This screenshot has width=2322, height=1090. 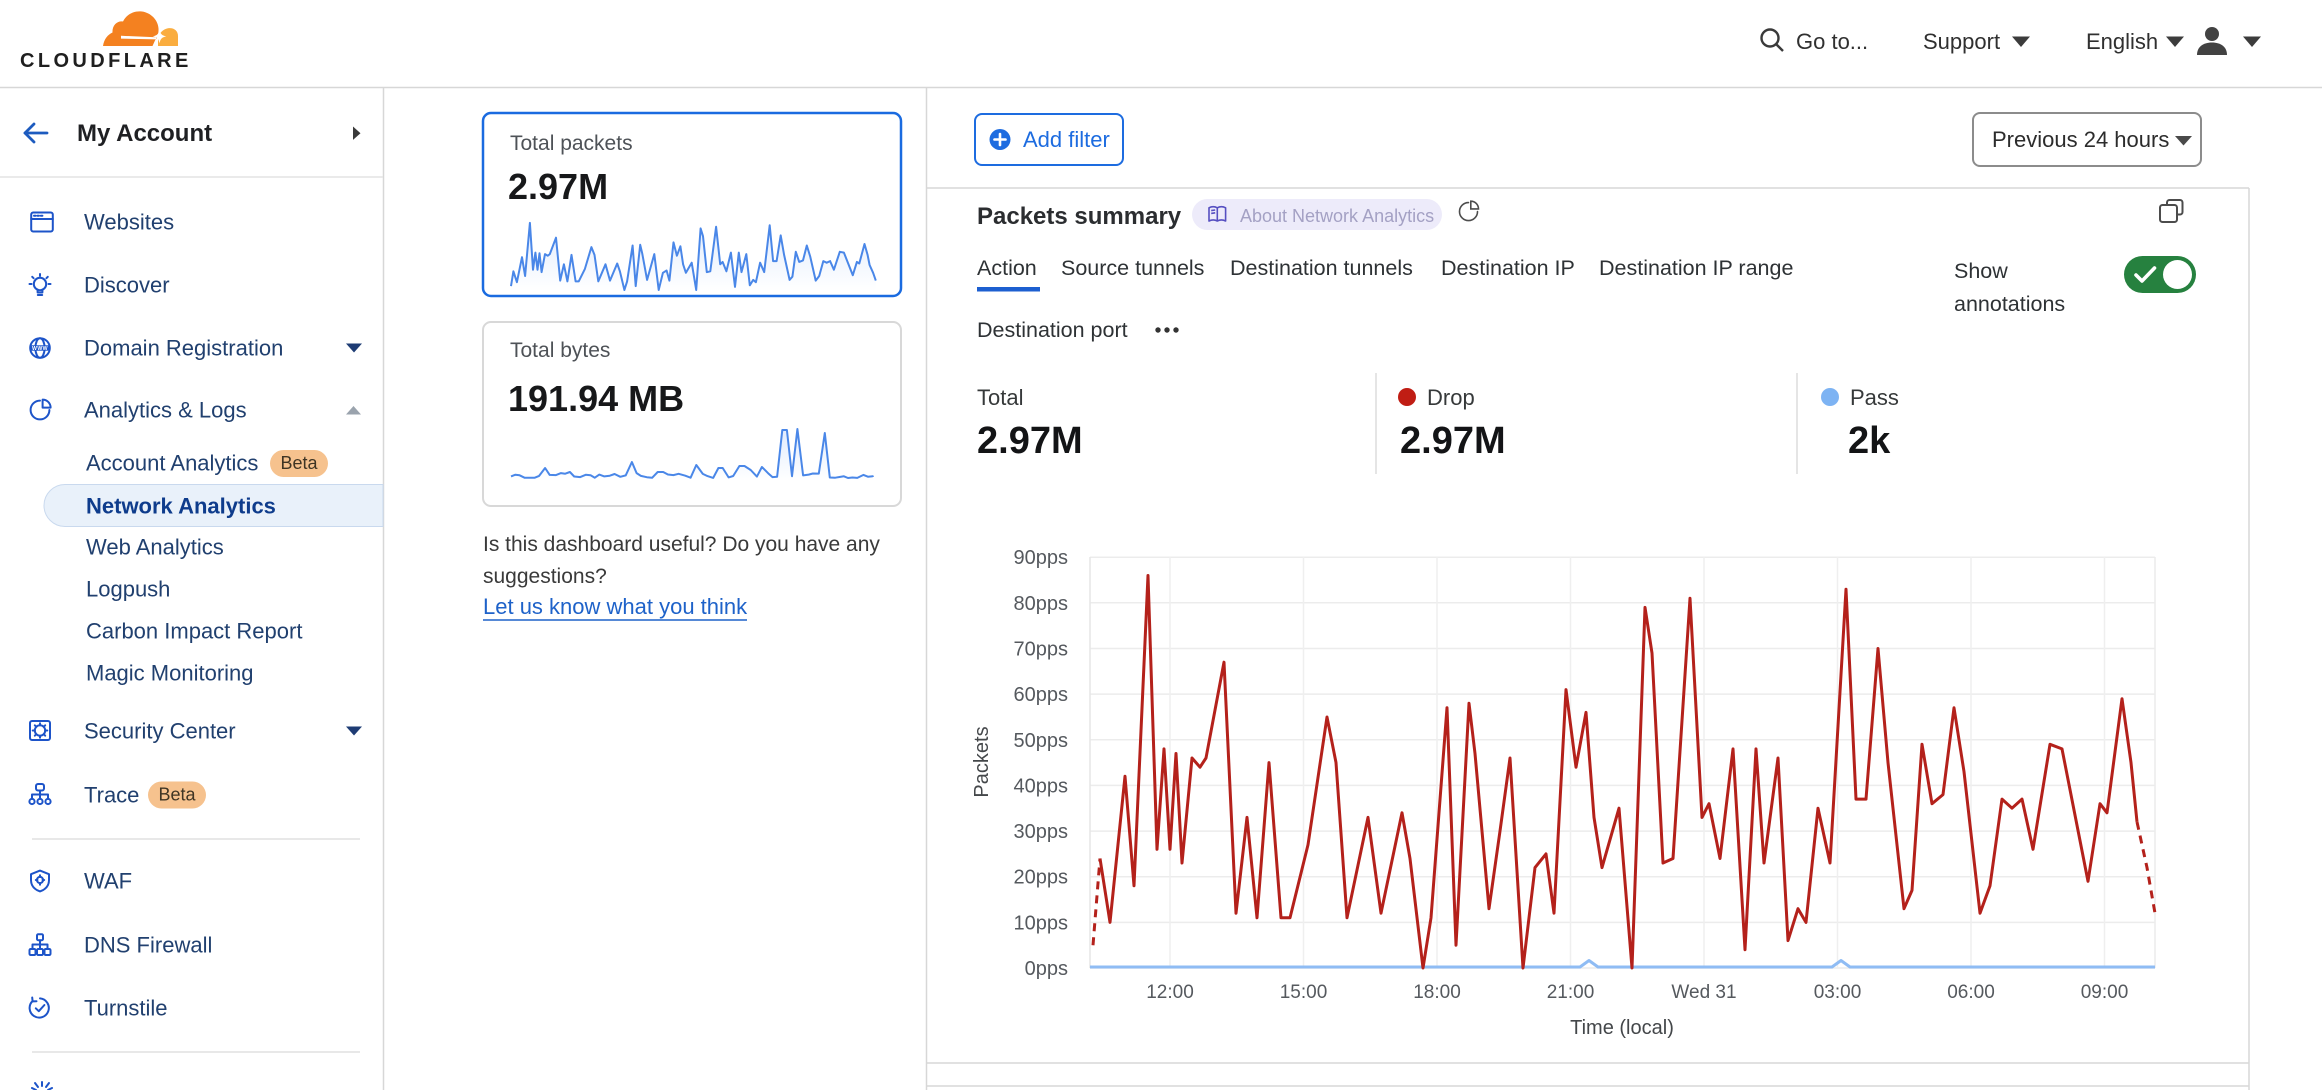 What do you see at coordinates (1971, 992) in the screenshot?
I see `svg-text: 06:00` at bounding box center [1971, 992].